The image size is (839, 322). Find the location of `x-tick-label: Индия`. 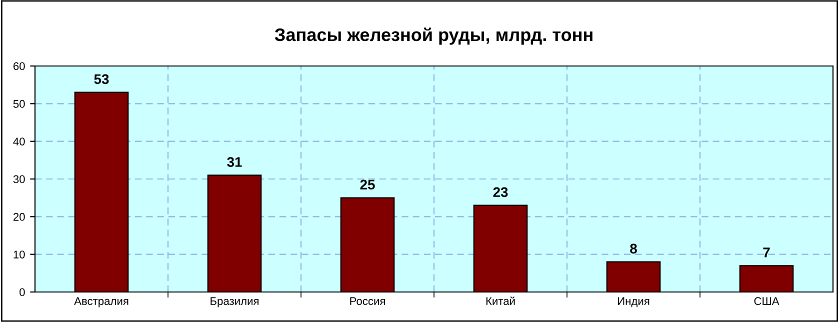

x-tick-label: Индия is located at coordinates (634, 302).